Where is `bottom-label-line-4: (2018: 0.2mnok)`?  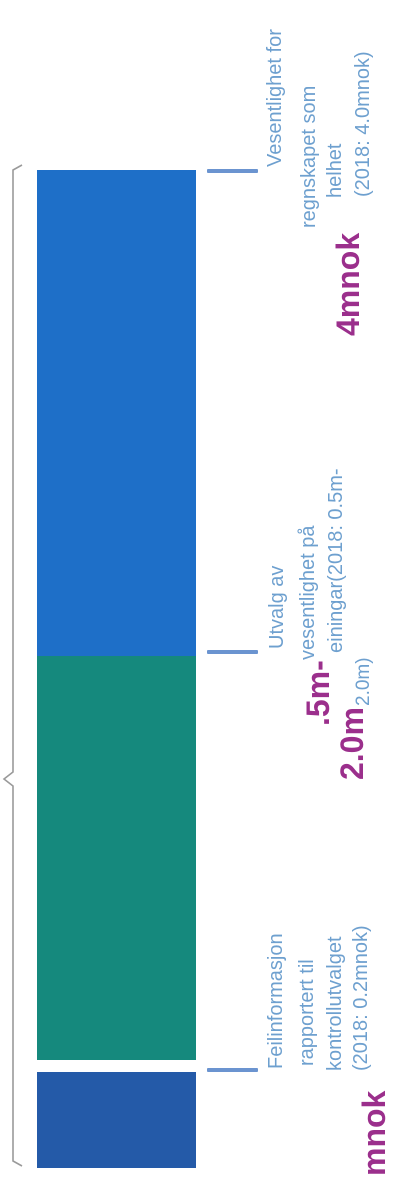 bottom-label-line-4: (2018: 0.2mnok) is located at coordinates (361, 998).